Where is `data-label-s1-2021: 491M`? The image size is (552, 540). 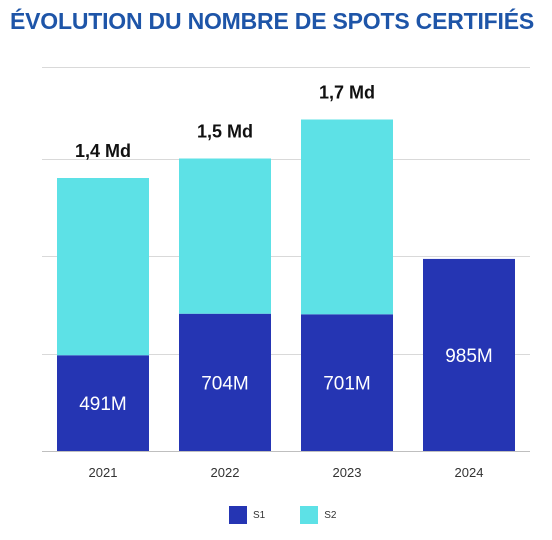 data-label-s1-2021: 491M is located at coordinates (103, 404).